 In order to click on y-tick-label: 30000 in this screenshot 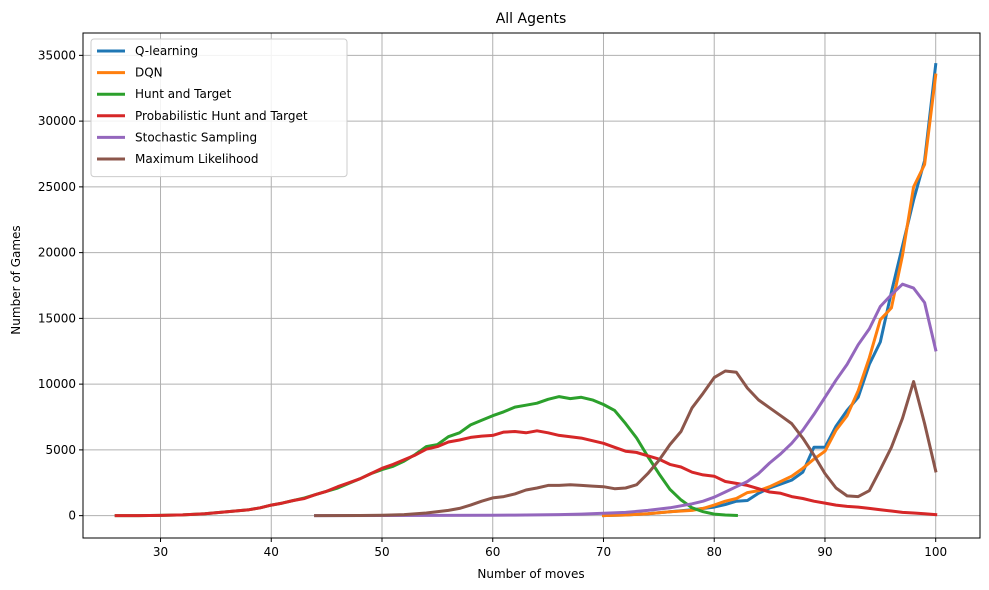, I will do `click(57, 121)`.